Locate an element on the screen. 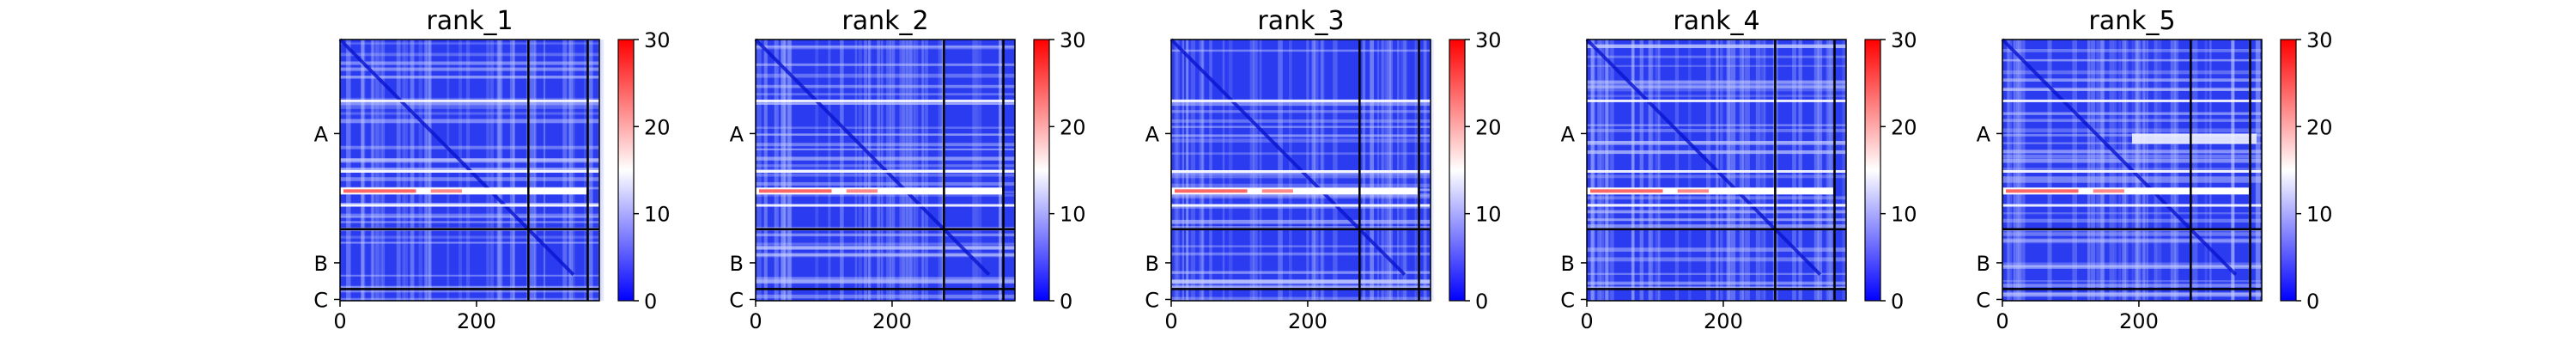 The height and width of the screenshot is (348, 2576). panel-title: rank_5 is located at coordinates (2131, 21).